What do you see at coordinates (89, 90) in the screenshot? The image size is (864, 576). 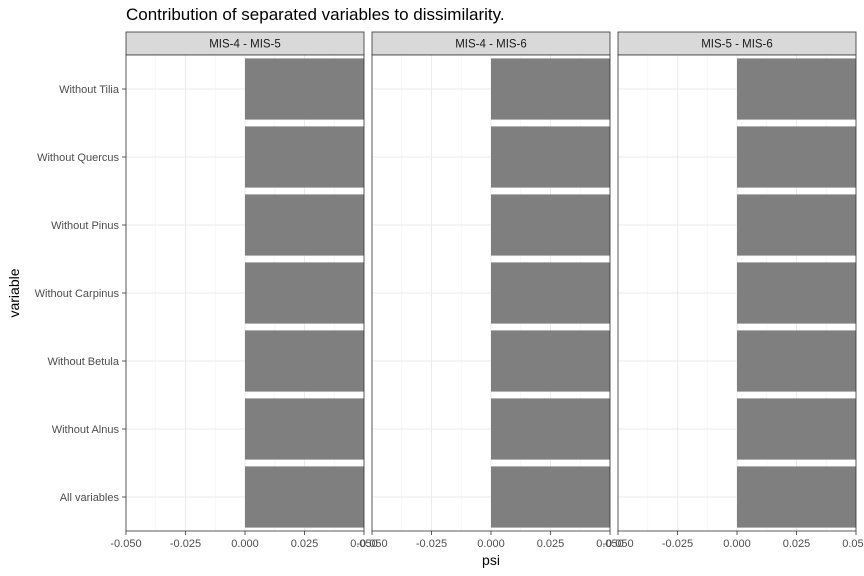 I see `y-tick-label: Without Tilia` at bounding box center [89, 90].